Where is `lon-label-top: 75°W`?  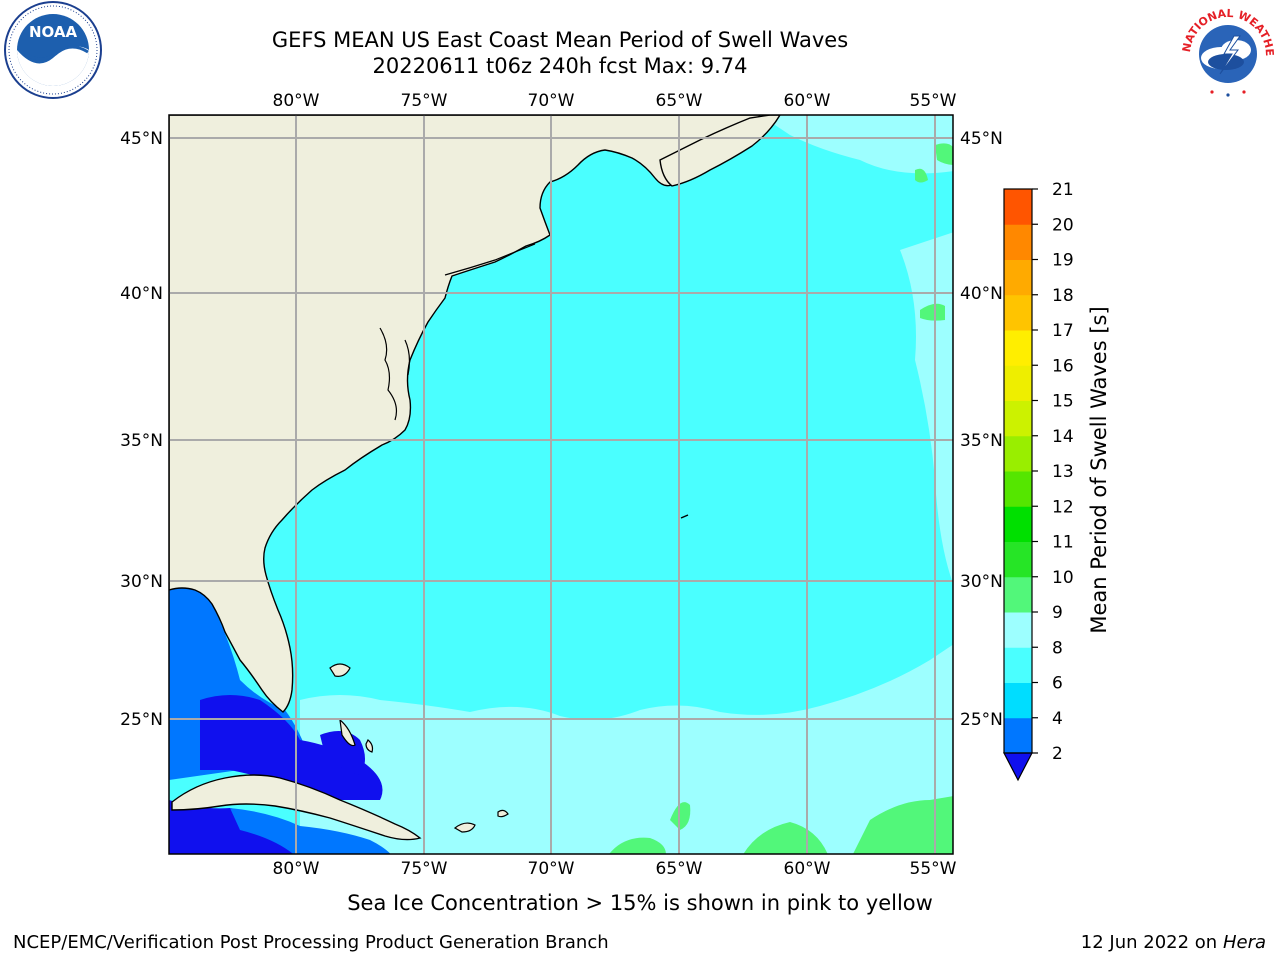 lon-label-top: 75°W is located at coordinates (424, 101).